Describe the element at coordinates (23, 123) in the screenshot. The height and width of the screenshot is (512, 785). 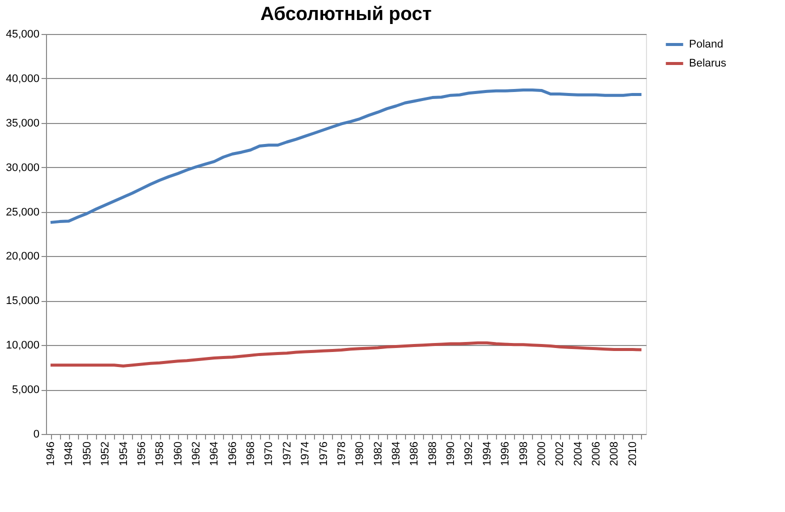
I see `y-tick-label: 35,000` at that location.